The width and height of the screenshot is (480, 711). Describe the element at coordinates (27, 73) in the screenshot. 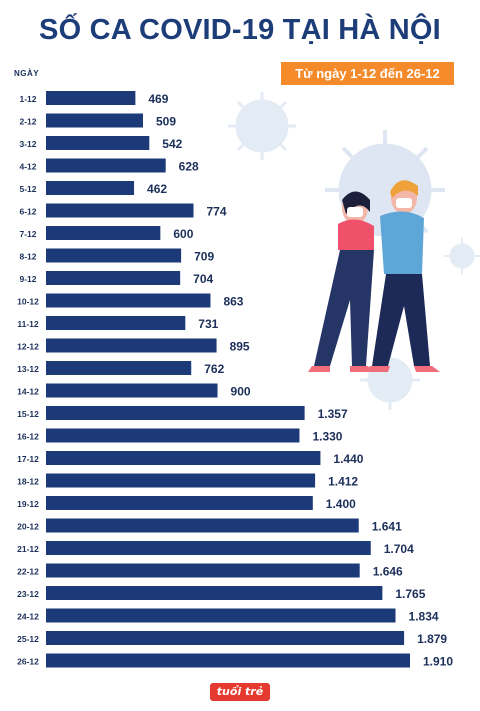

I see `axis-label-date: NGÀY` at that location.